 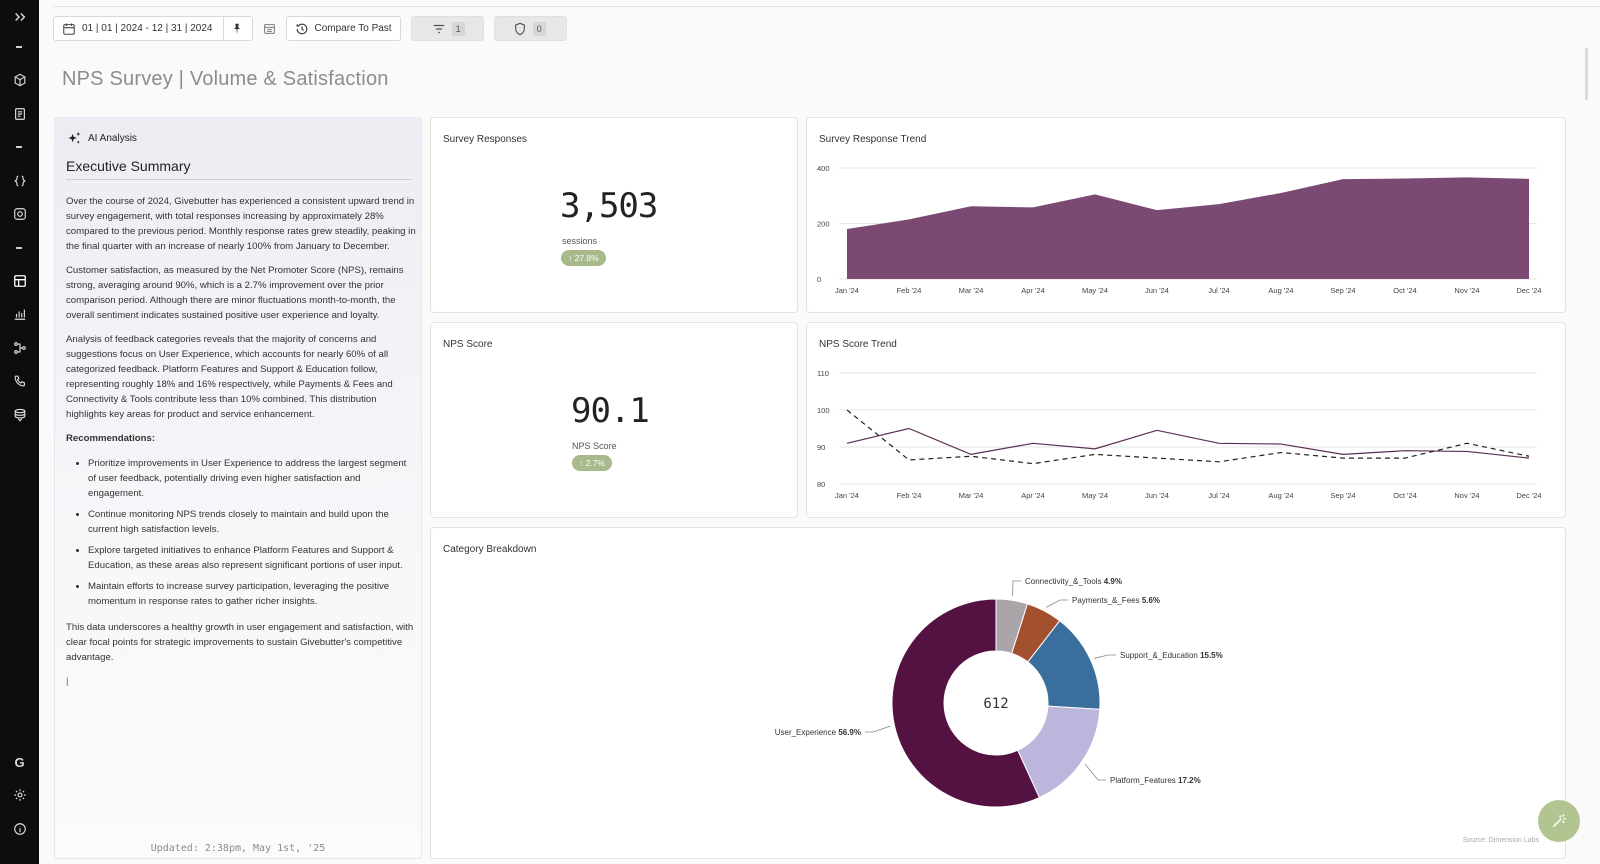 I want to click on slice-name: Payments_&_Fees, so click(x=1107, y=600).